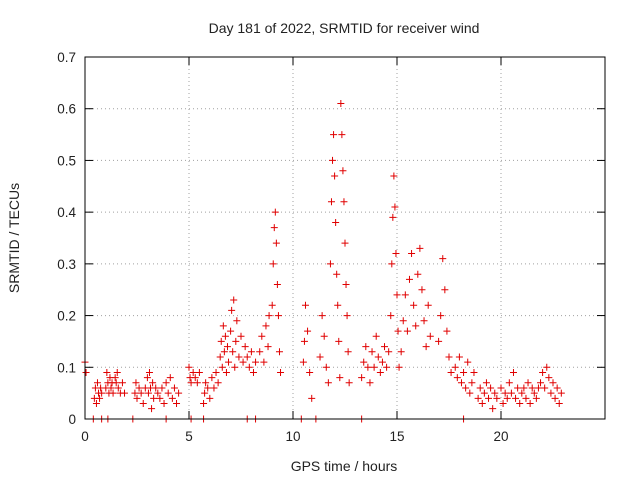  What do you see at coordinates (14, 238) in the screenshot?
I see `y-axis-label: SRMTID / TECUs` at bounding box center [14, 238].